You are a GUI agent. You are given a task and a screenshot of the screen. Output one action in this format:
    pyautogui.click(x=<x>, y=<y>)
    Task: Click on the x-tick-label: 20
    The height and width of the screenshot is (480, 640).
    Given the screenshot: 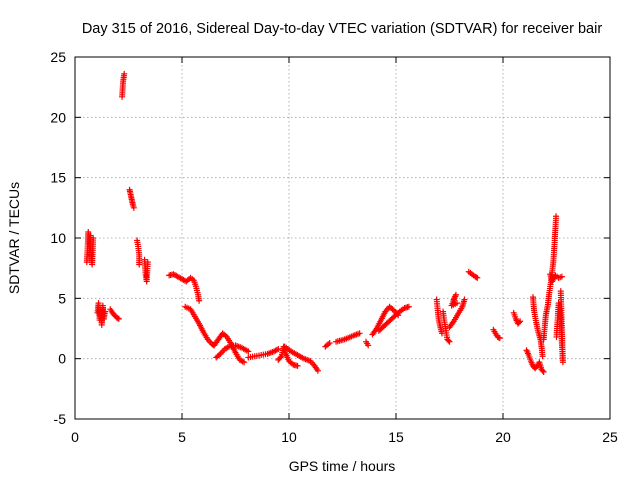 What is the action you would take?
    pyautogui.click(x=503, y=437)
    